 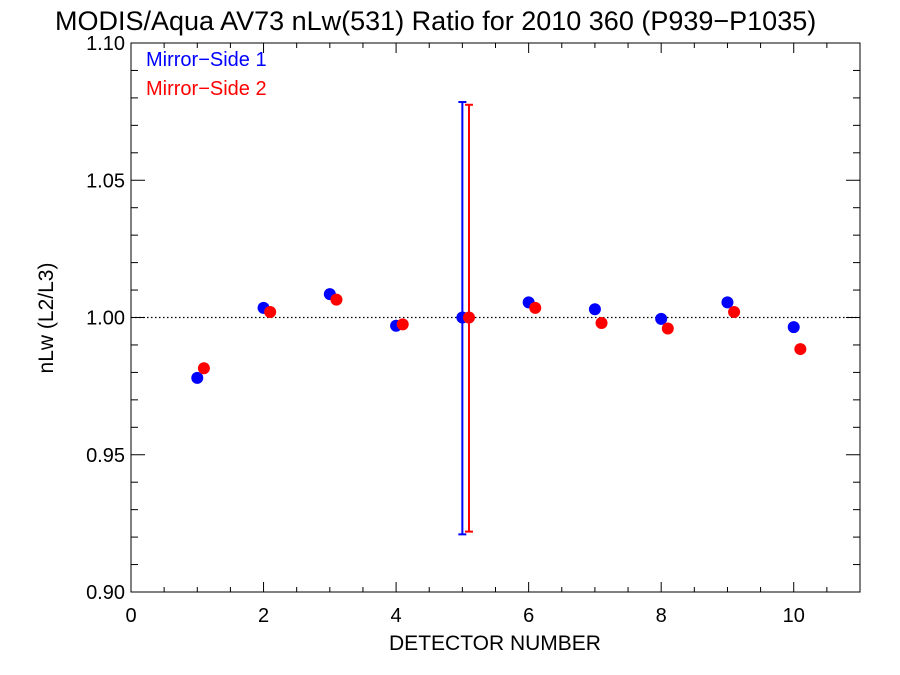 I want to click on x-tick-label: 0, so click(x=130, y=616).